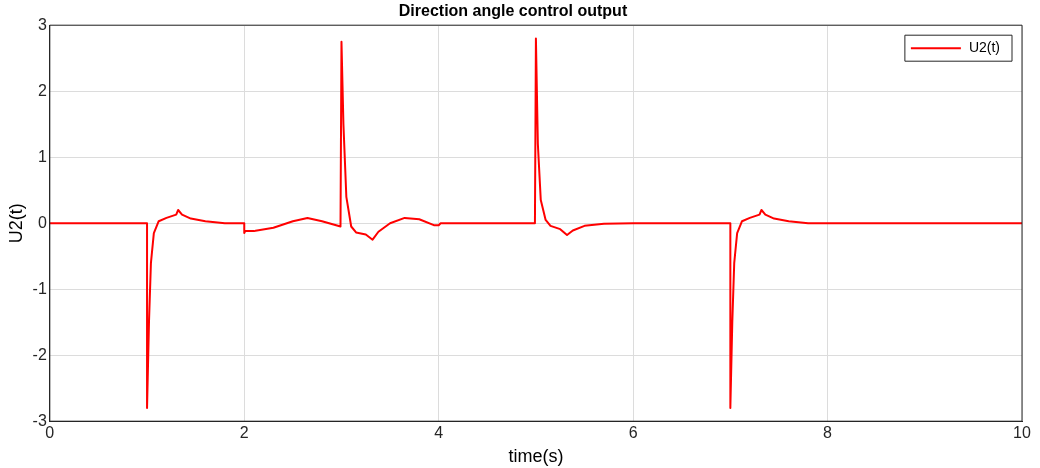 The height and width of the screenshot is (468, 1040). What do you see at coordinates (39, 420) in the screenshot?
I see `y-tick-label: -3` at bounding box center [39, 420].